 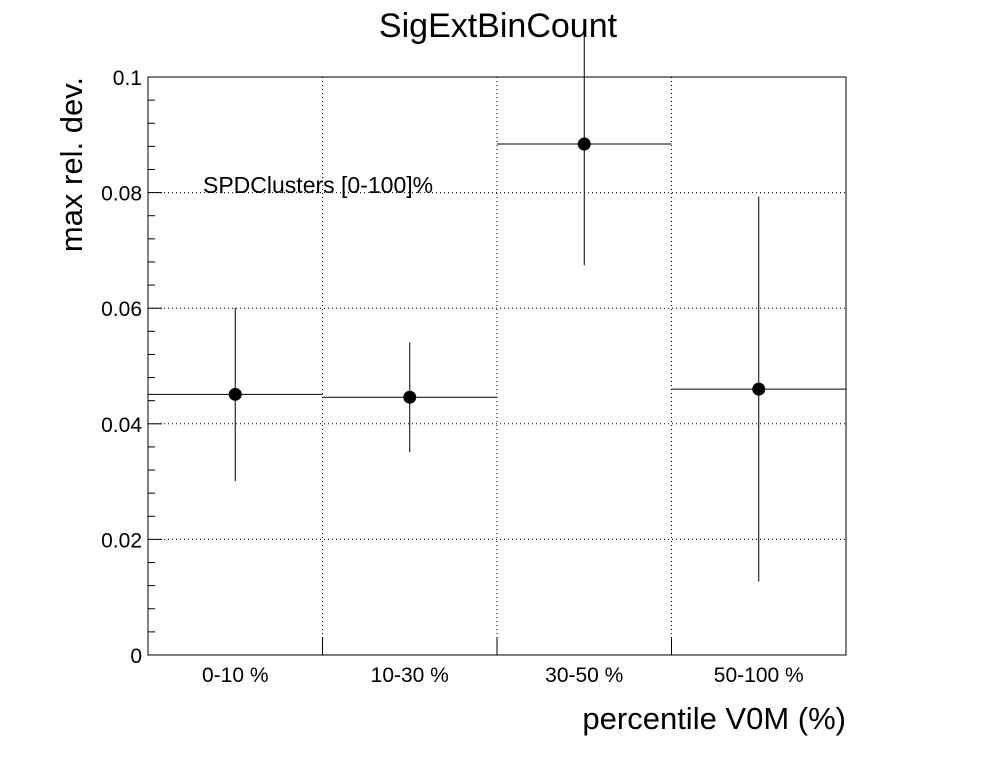 I want to click on x-tick-label: 50-100 %, so click(x=759, y=675).